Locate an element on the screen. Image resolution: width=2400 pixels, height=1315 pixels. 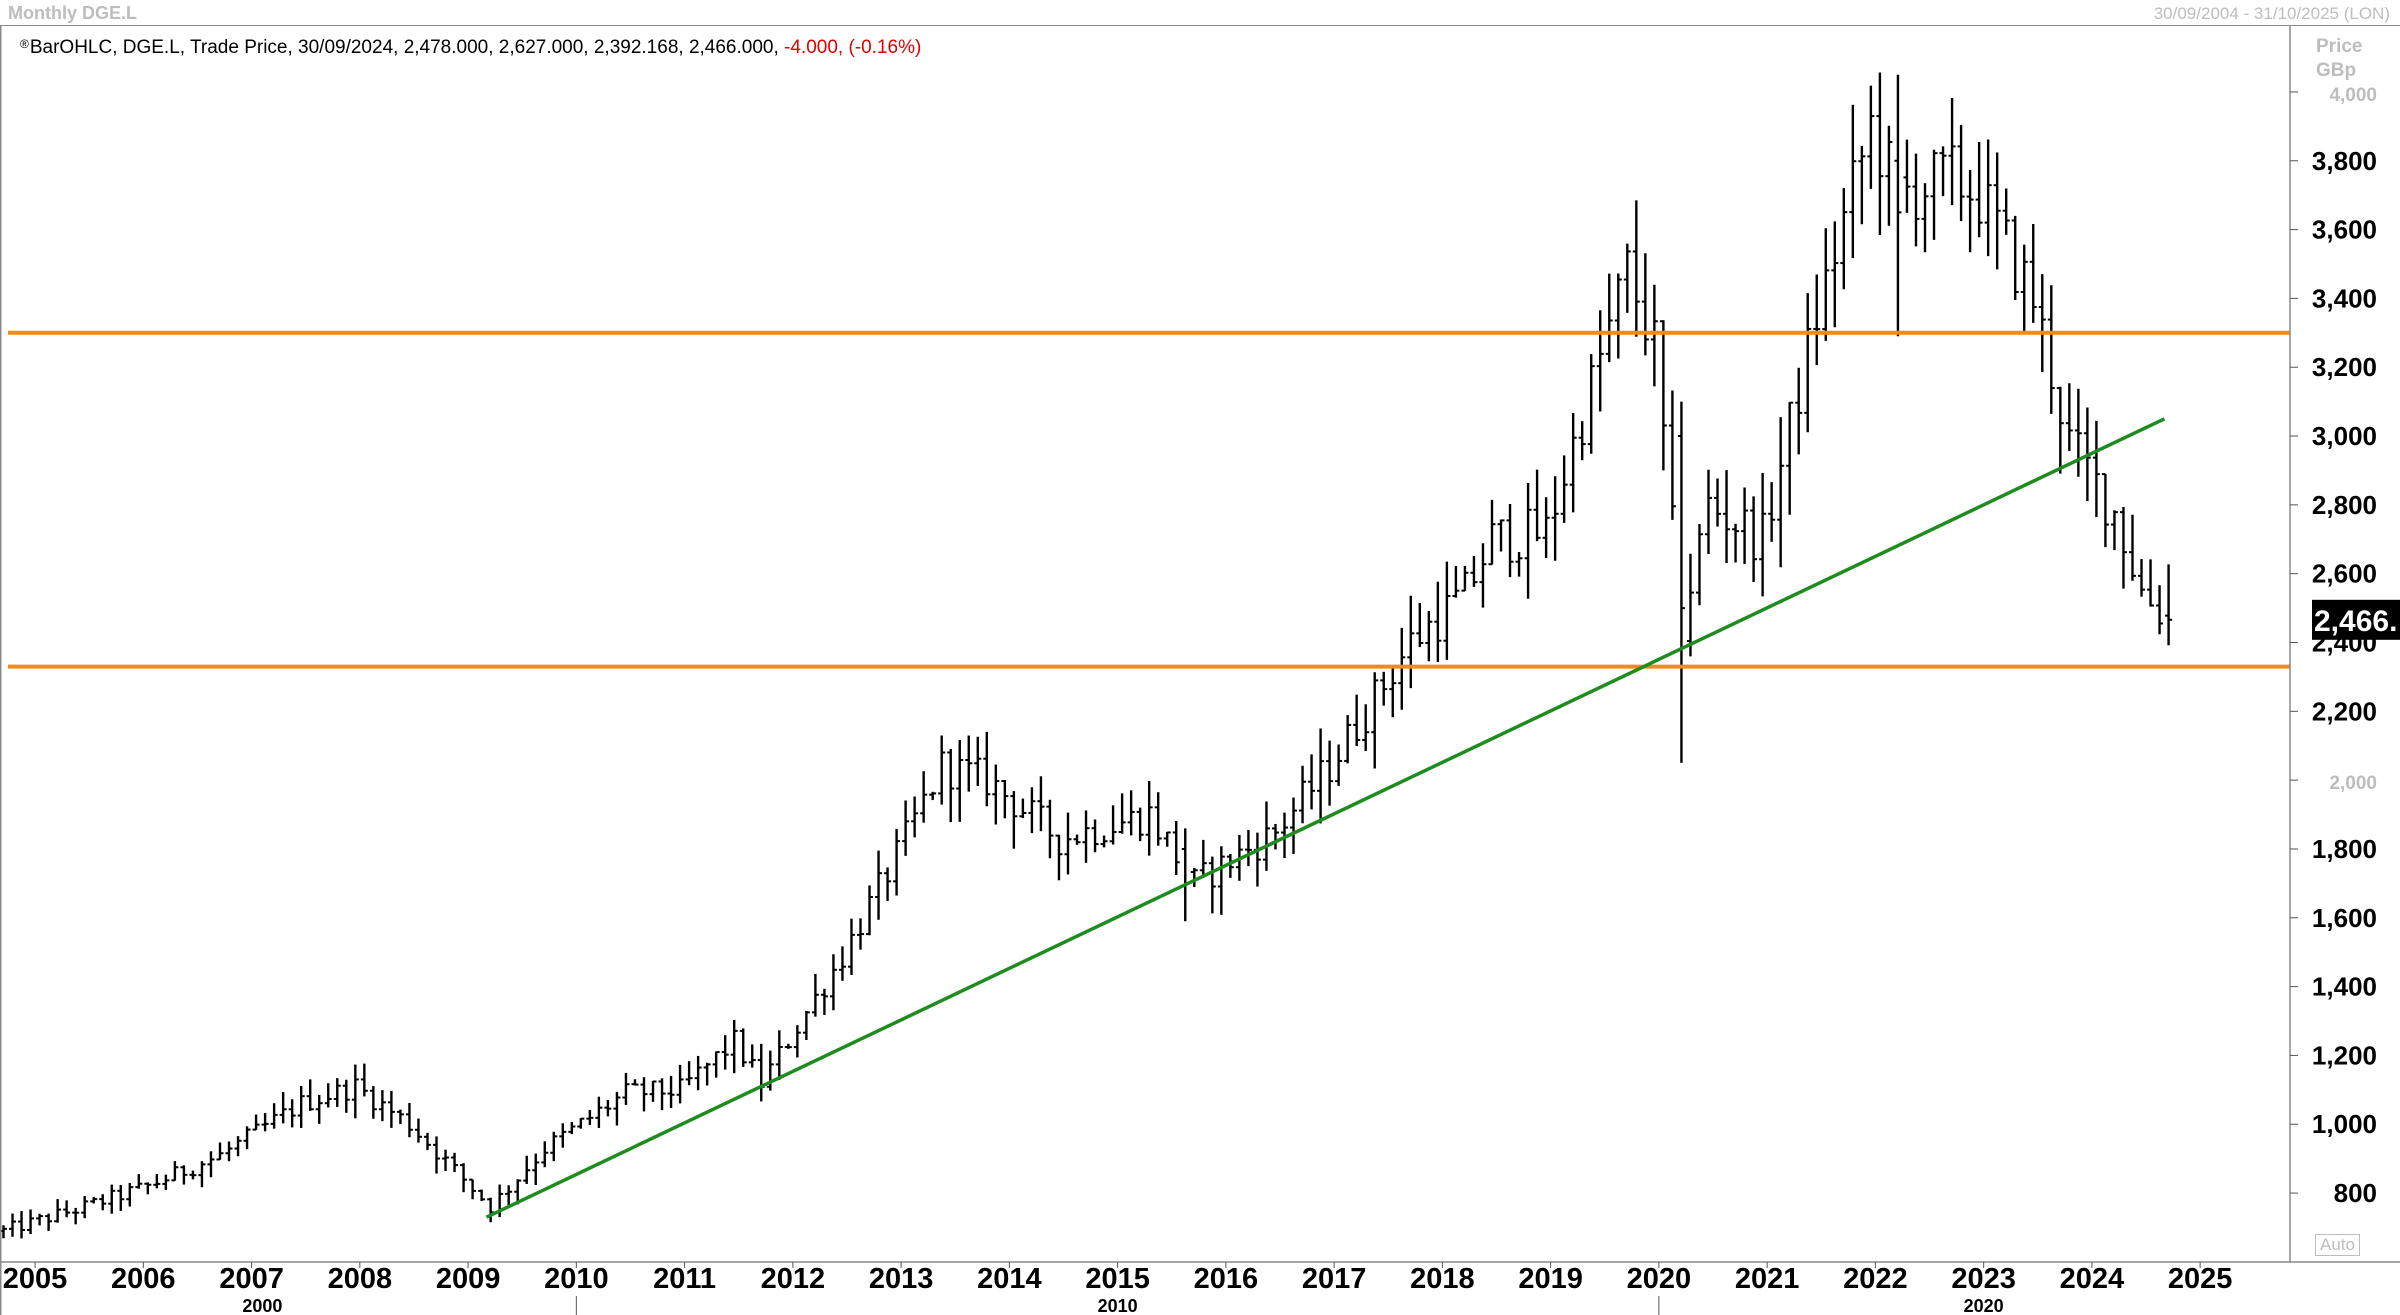
y-tick-label: 1,800 is located at coordinates (2344, 849).